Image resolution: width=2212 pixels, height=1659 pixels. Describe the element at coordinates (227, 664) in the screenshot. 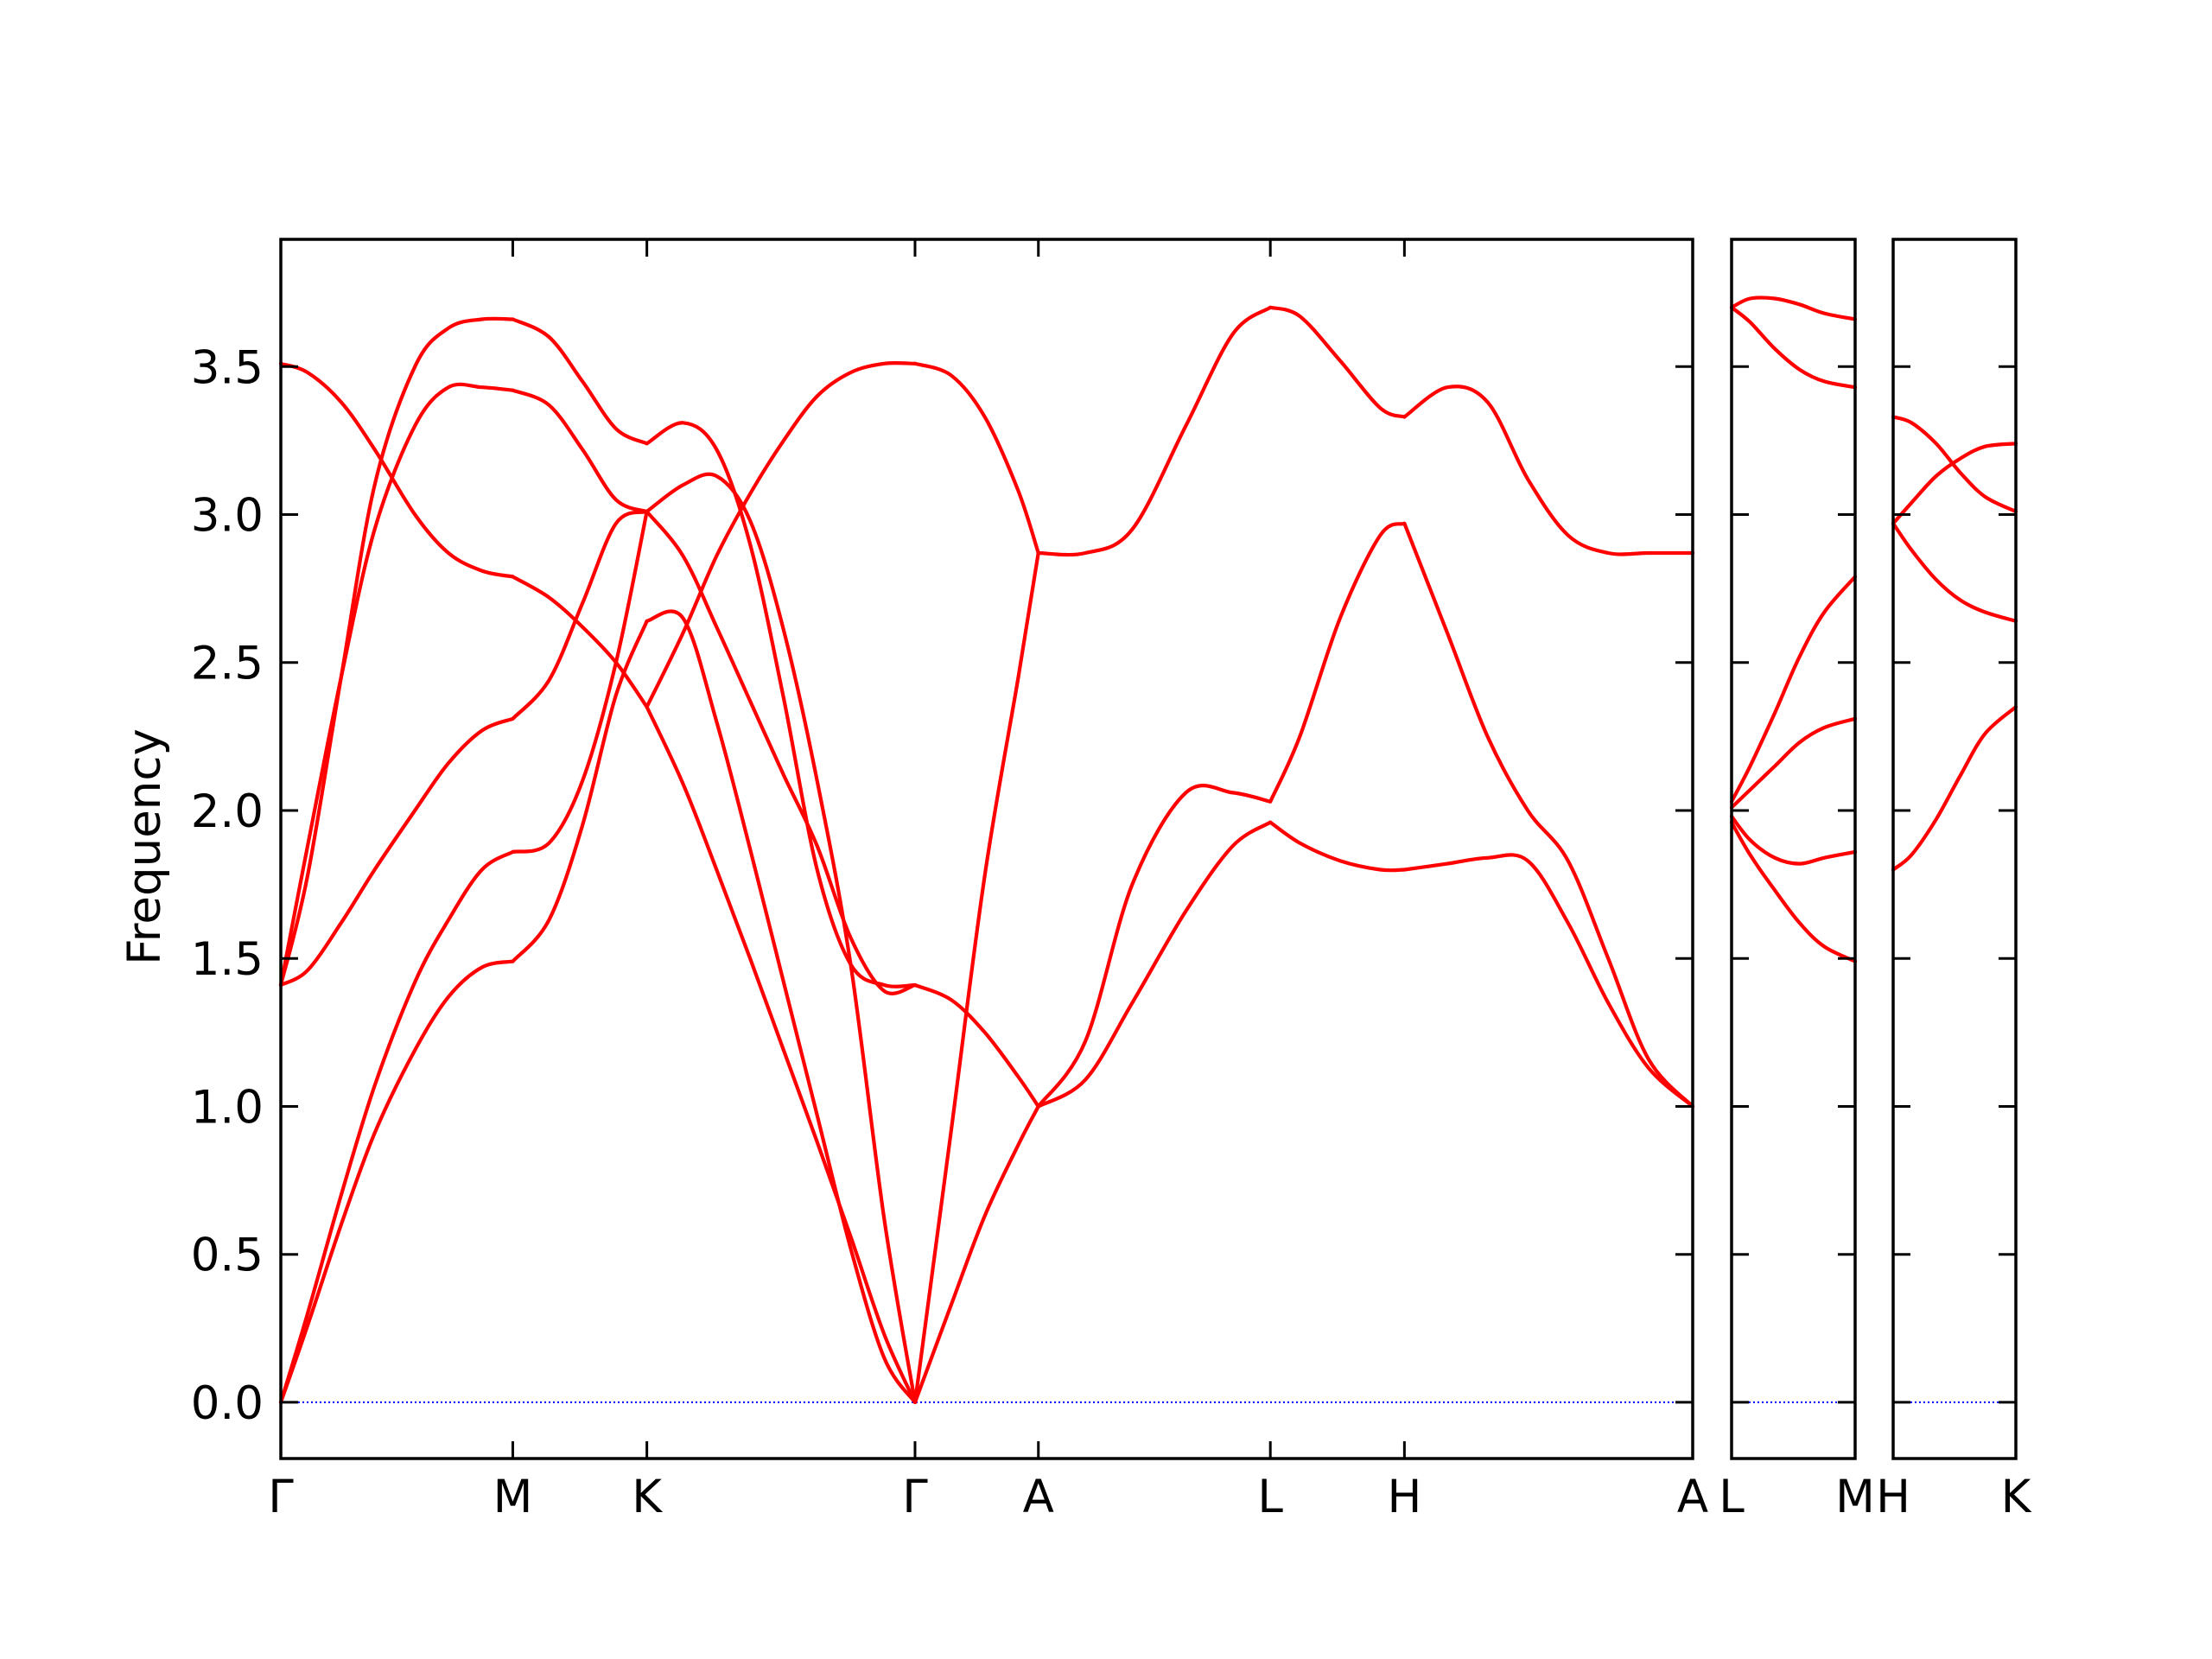

I see `y-tick-label: 2.5` at that location.